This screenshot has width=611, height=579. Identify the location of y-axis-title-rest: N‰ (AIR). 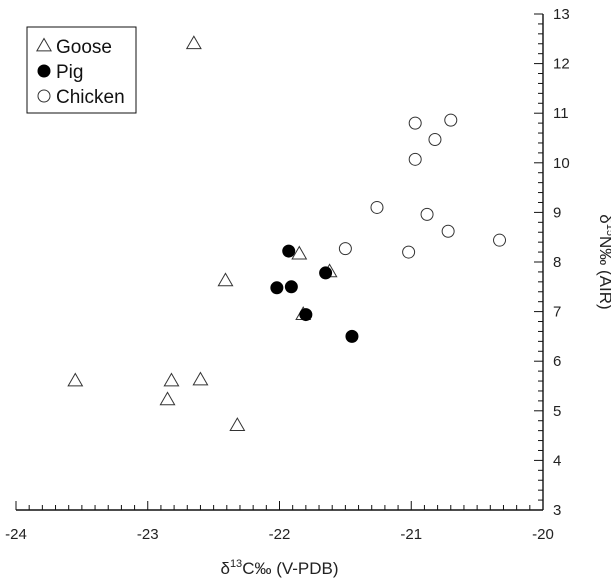
(603, 273).